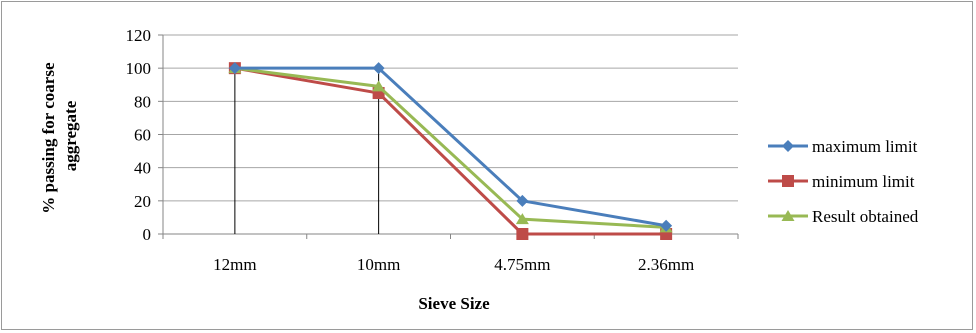  I want to click on legend-item: Result obtained, so click(843, 216).